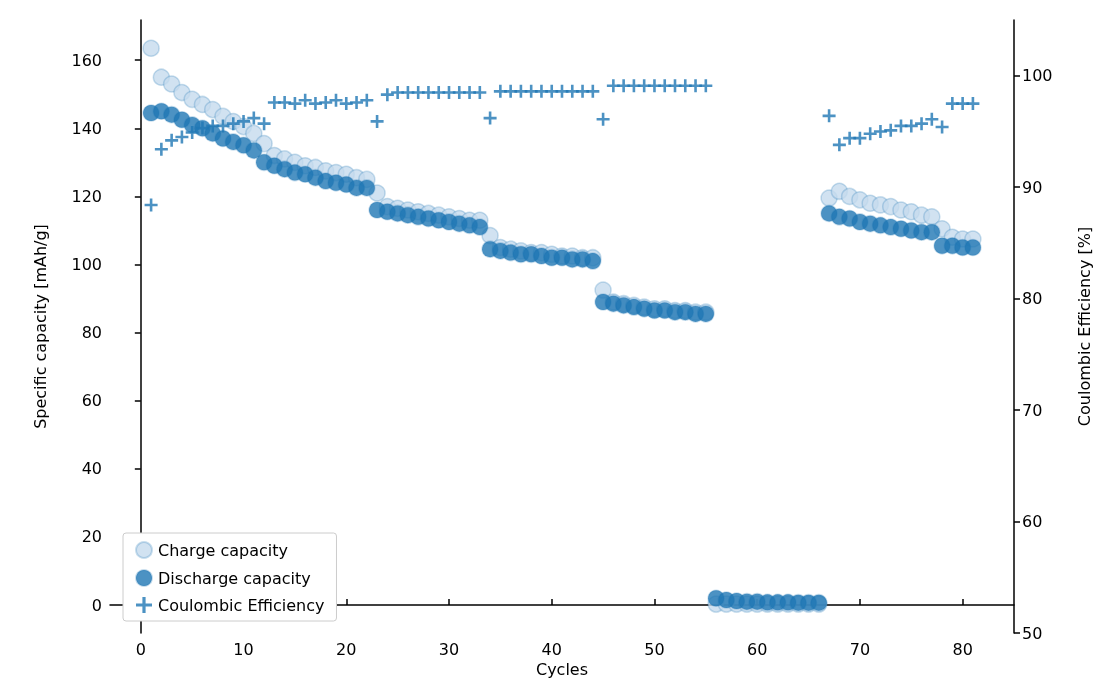 This screenshot has height=699, width=1112. What do you see at coordinates (860, 649) in the screenshot?
I see `x-tick-label: 70` at bounding box center [860, 649].